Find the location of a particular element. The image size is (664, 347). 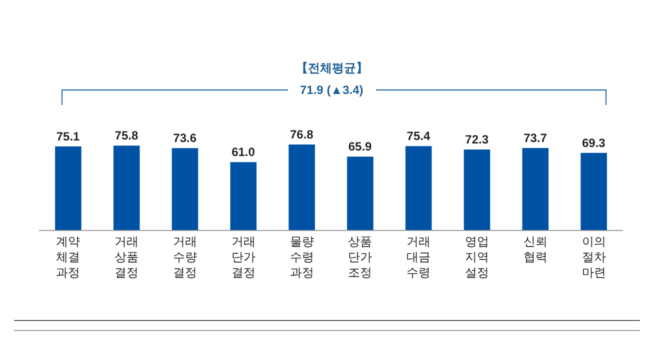

data-label: 73.6 is located at coordinates (185, 138).